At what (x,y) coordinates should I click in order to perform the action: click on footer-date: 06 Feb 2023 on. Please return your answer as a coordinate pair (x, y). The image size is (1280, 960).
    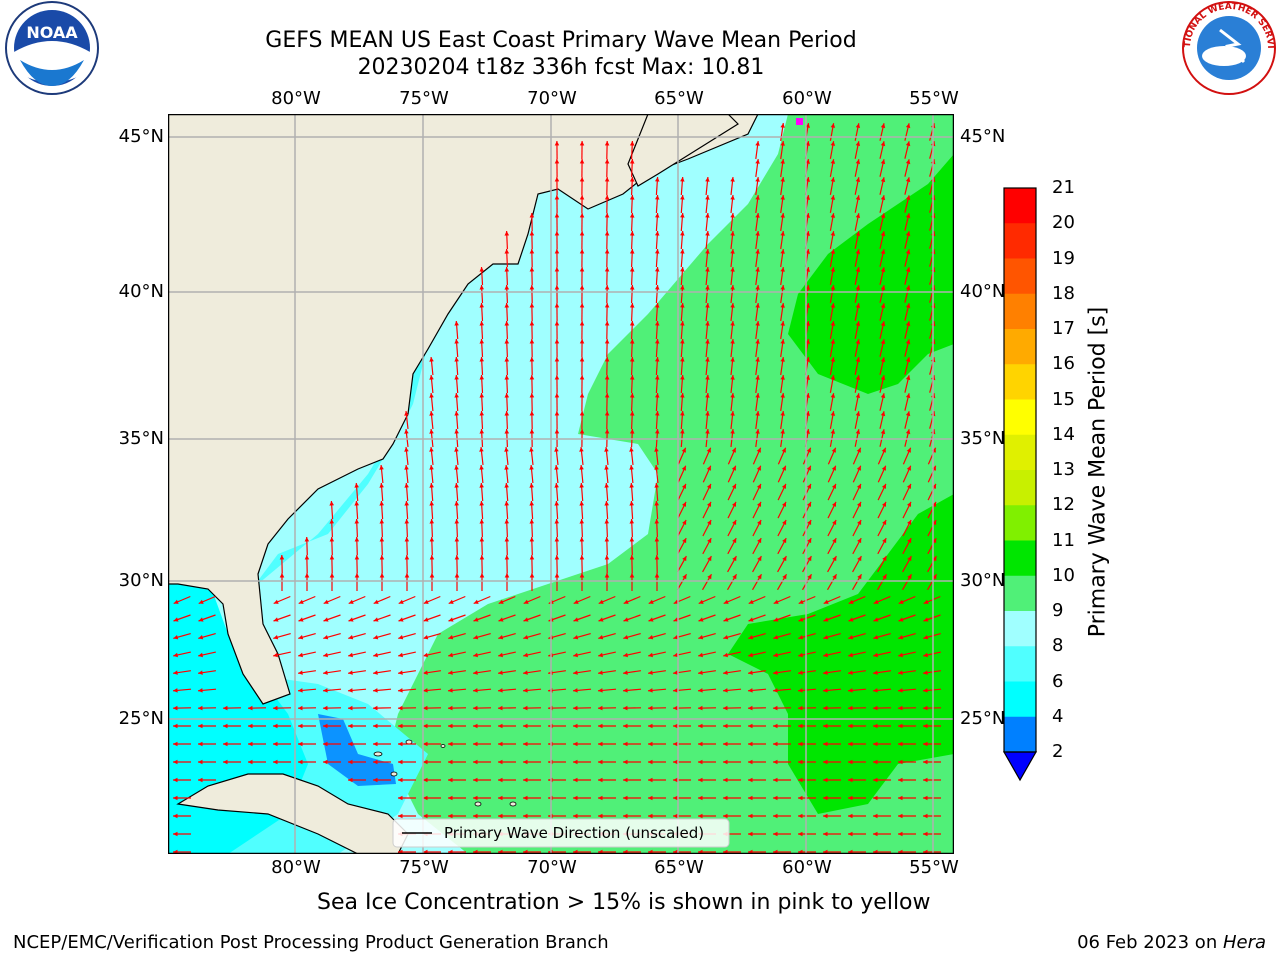
    Looking at the image, I should click on (1150, 942).